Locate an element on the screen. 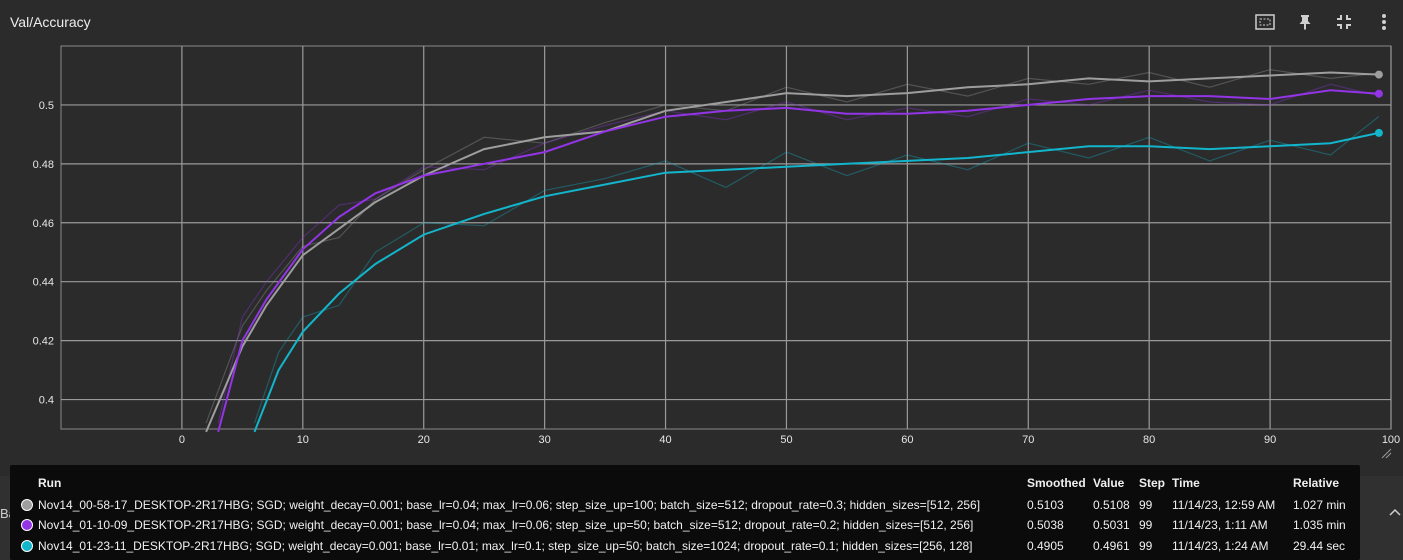 The width and height of the screenshot is (1403, 560). collapse-icon is located at coordinates (1344, 22).